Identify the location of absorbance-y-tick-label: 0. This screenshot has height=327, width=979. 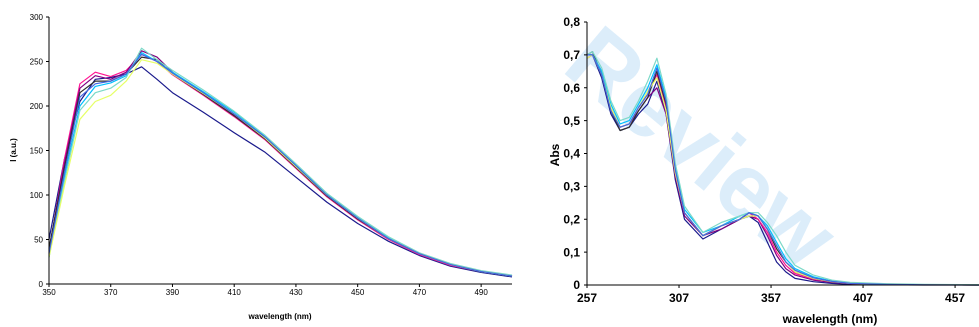
(576, 285).